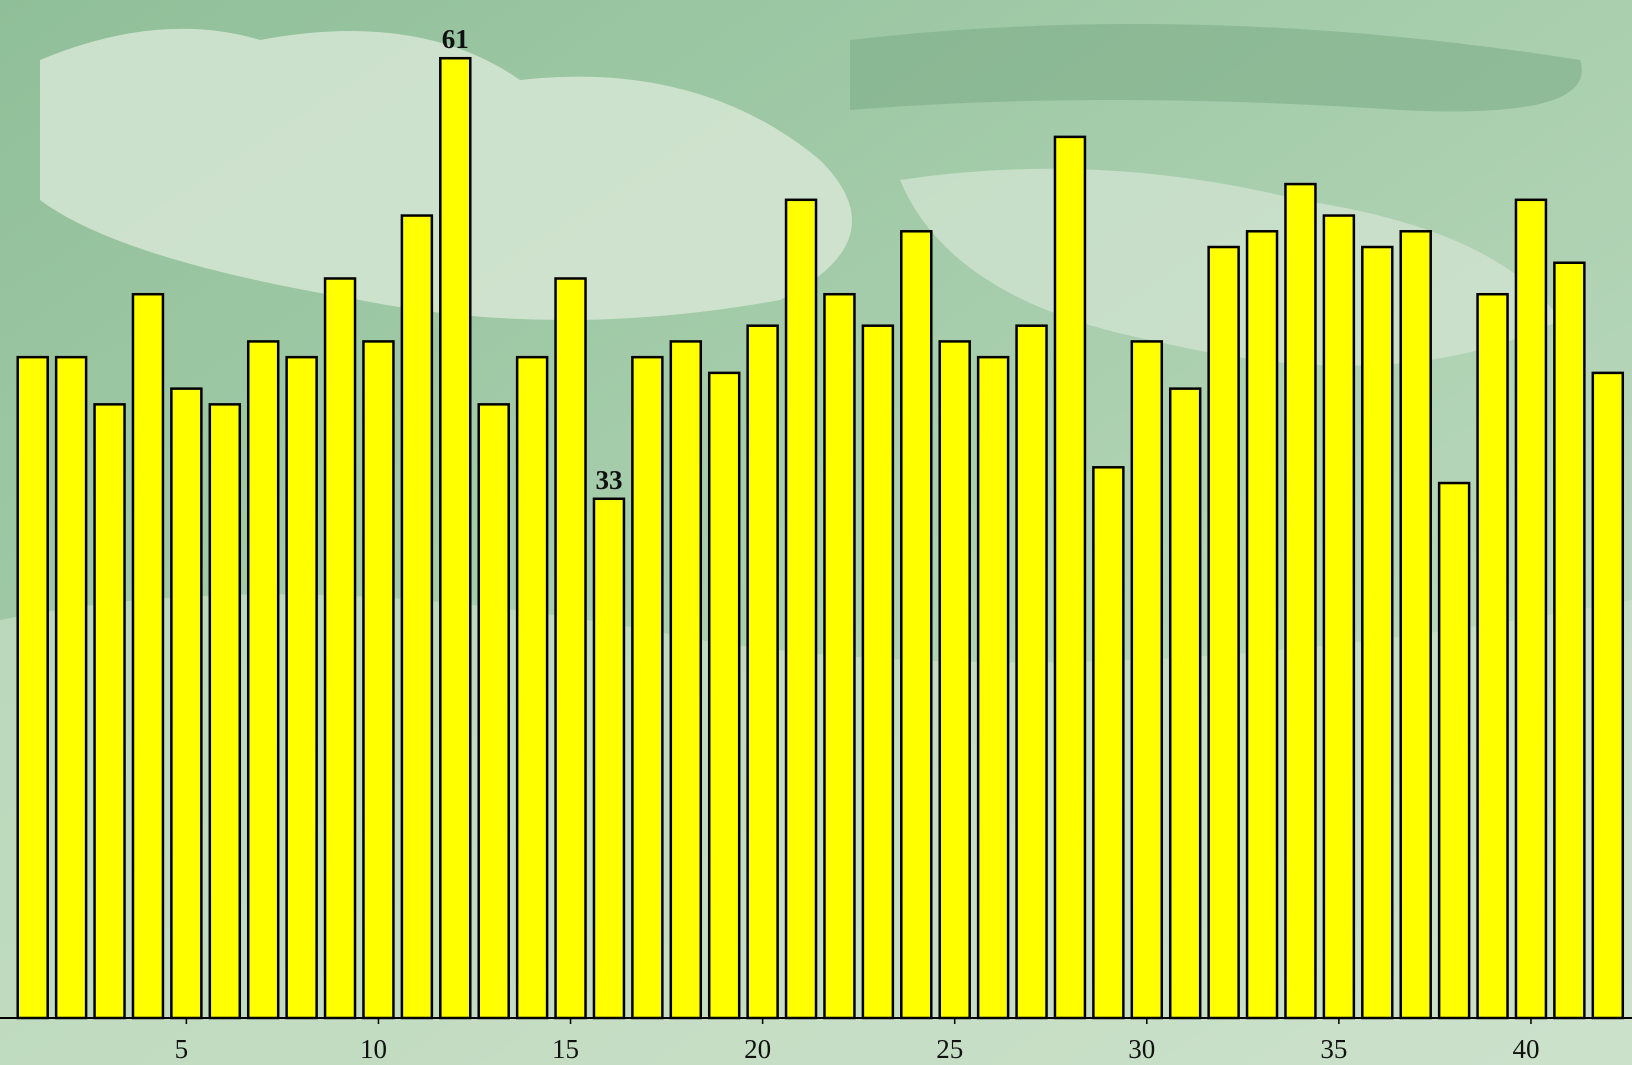 Image resolution: width=1632 pixels, height=1065 pixels. I want to click on value-label: 61, so click(455, 39).